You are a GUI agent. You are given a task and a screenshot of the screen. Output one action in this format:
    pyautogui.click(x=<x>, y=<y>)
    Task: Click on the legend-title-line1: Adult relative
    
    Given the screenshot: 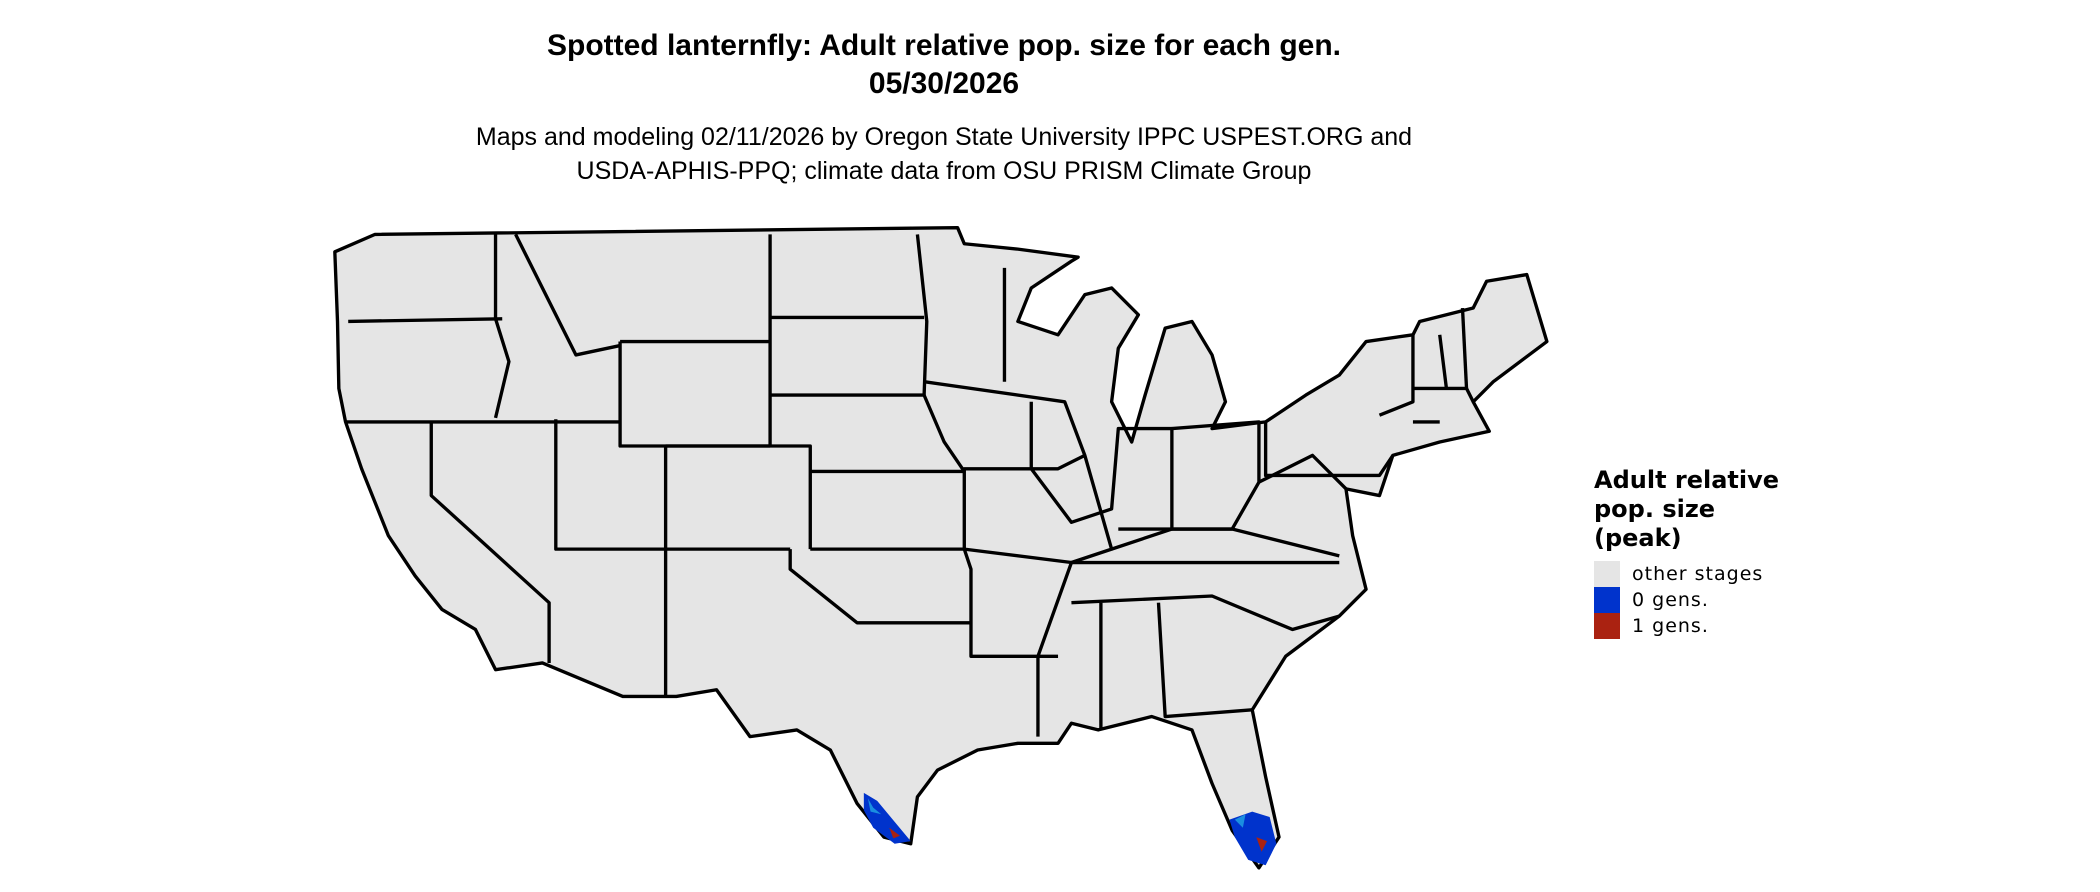 What is the action you would take?
    pyautogui.click(x=1687, y=480)
    